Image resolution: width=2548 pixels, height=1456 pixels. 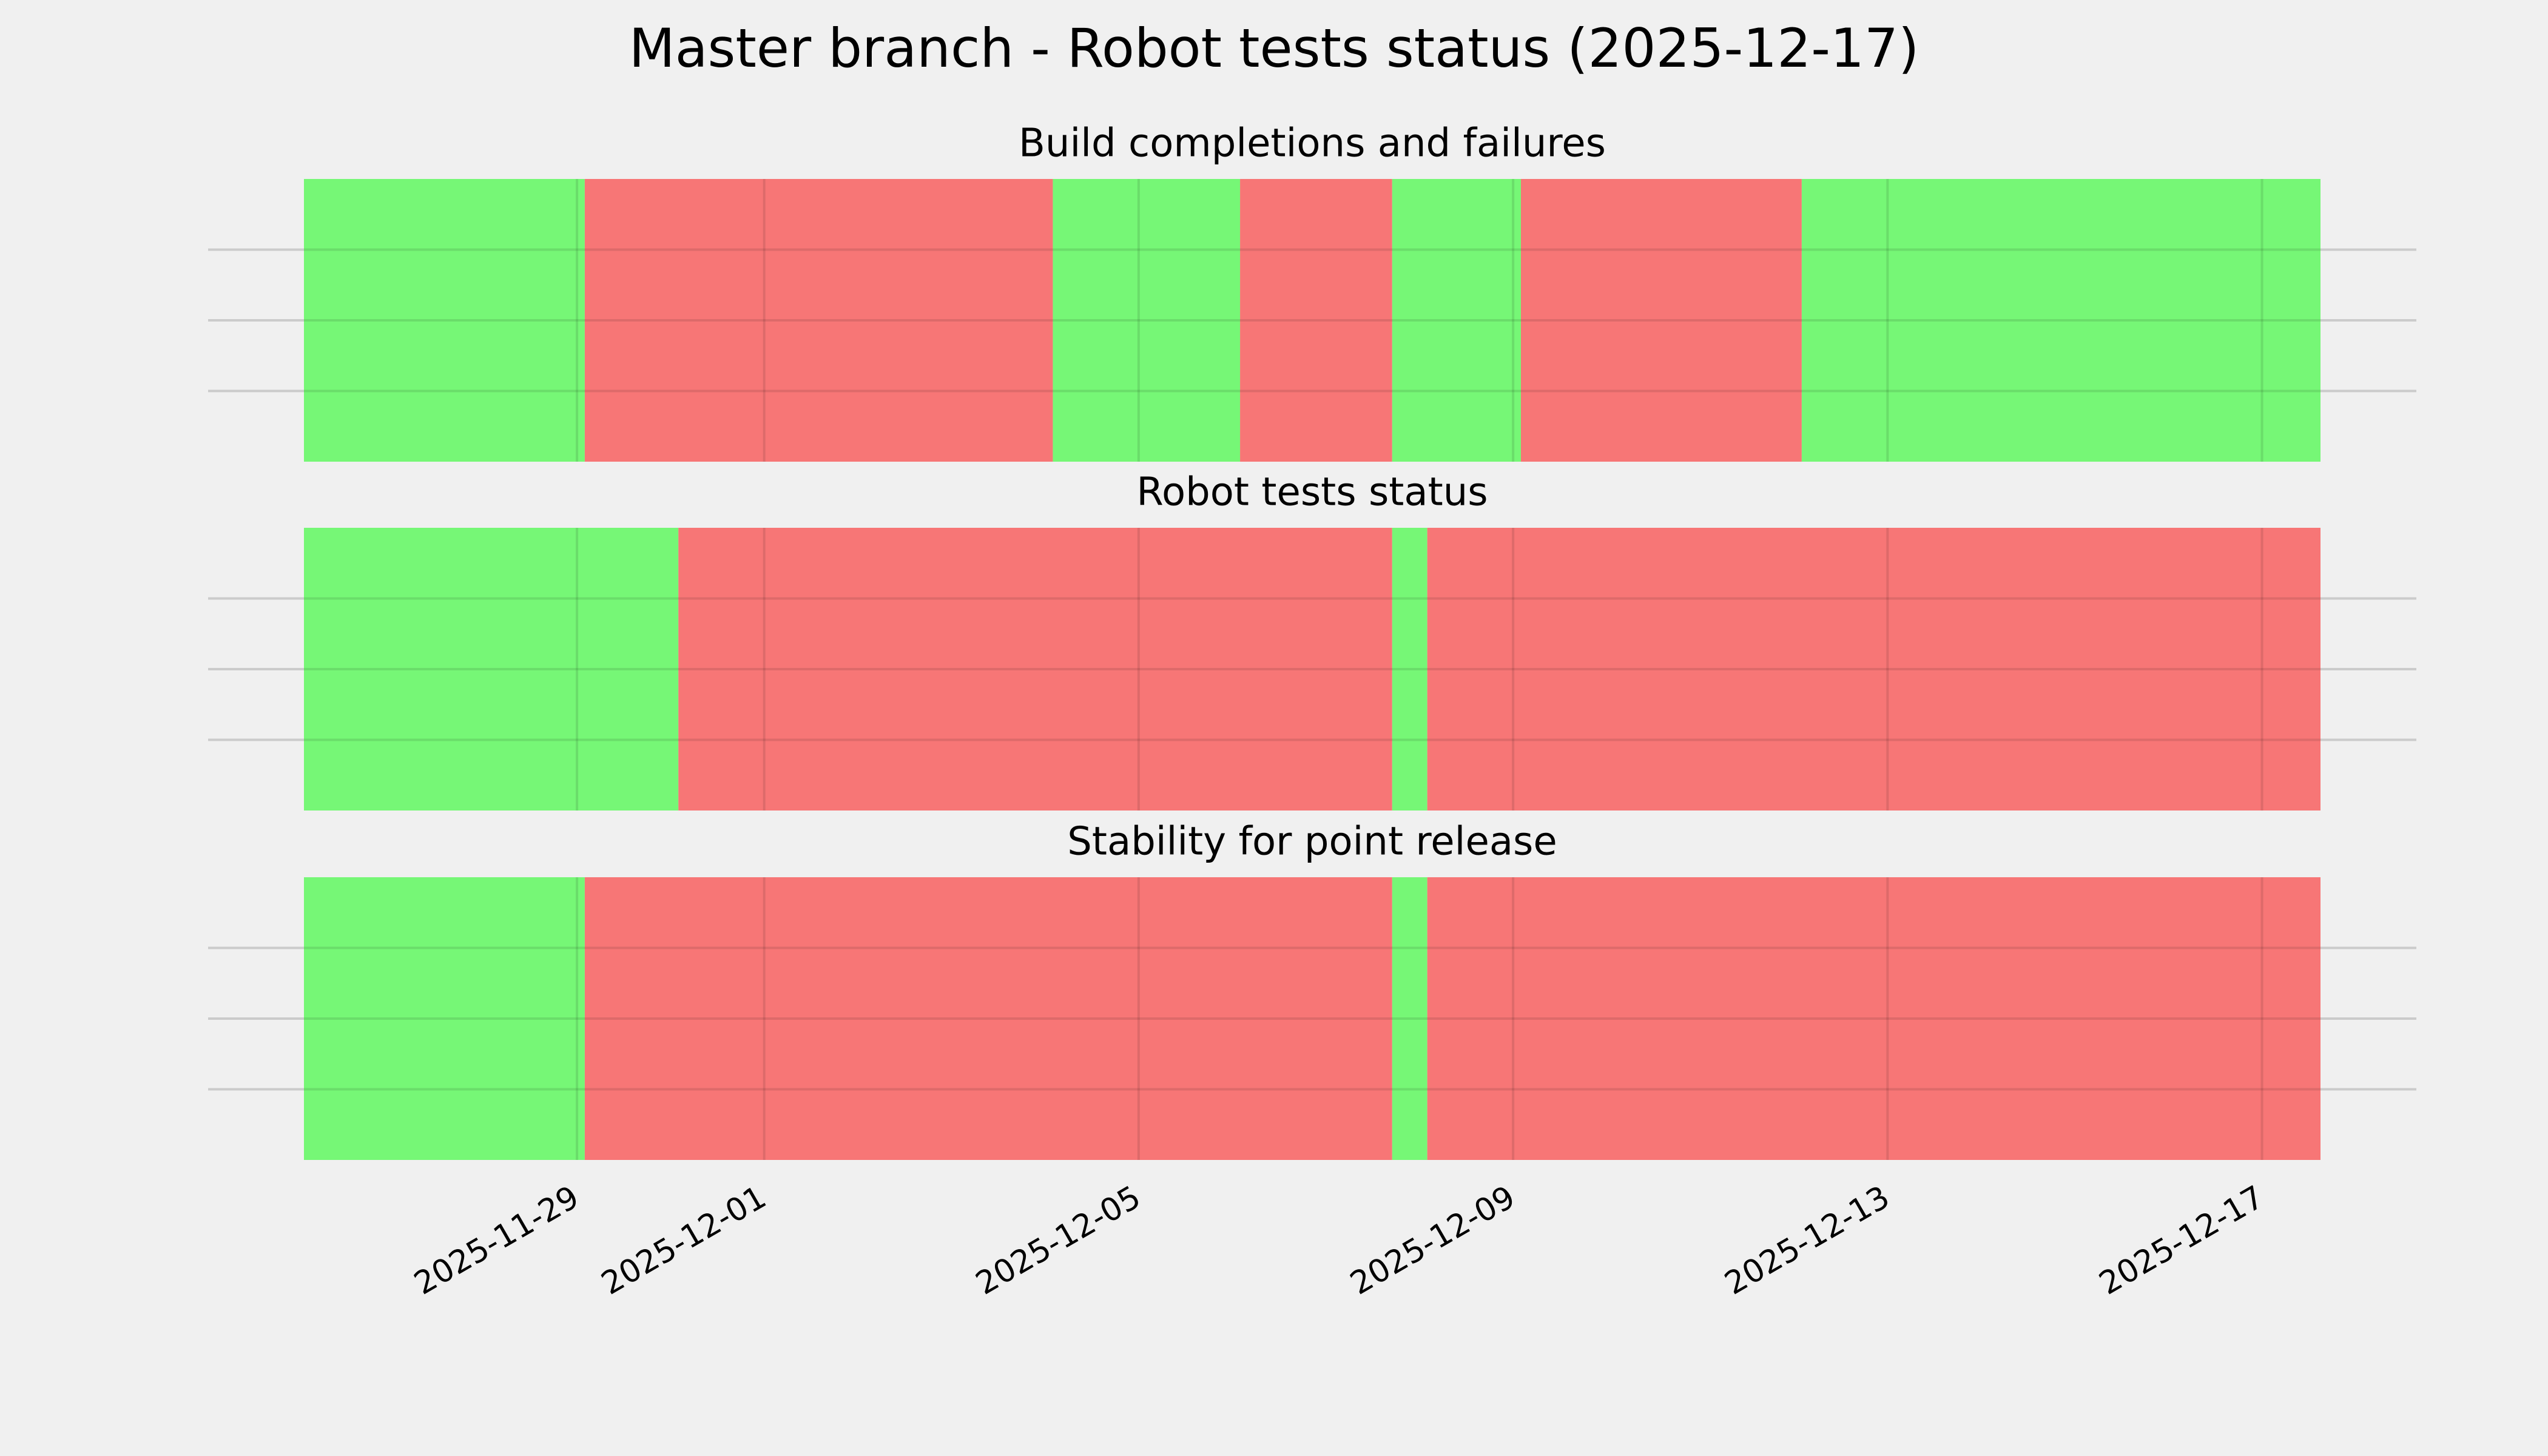 What do you see at coordinates (1312, 842) in the screenshot?
I see `panel-title: Stability for point release` at bounding box center [1312, 842].